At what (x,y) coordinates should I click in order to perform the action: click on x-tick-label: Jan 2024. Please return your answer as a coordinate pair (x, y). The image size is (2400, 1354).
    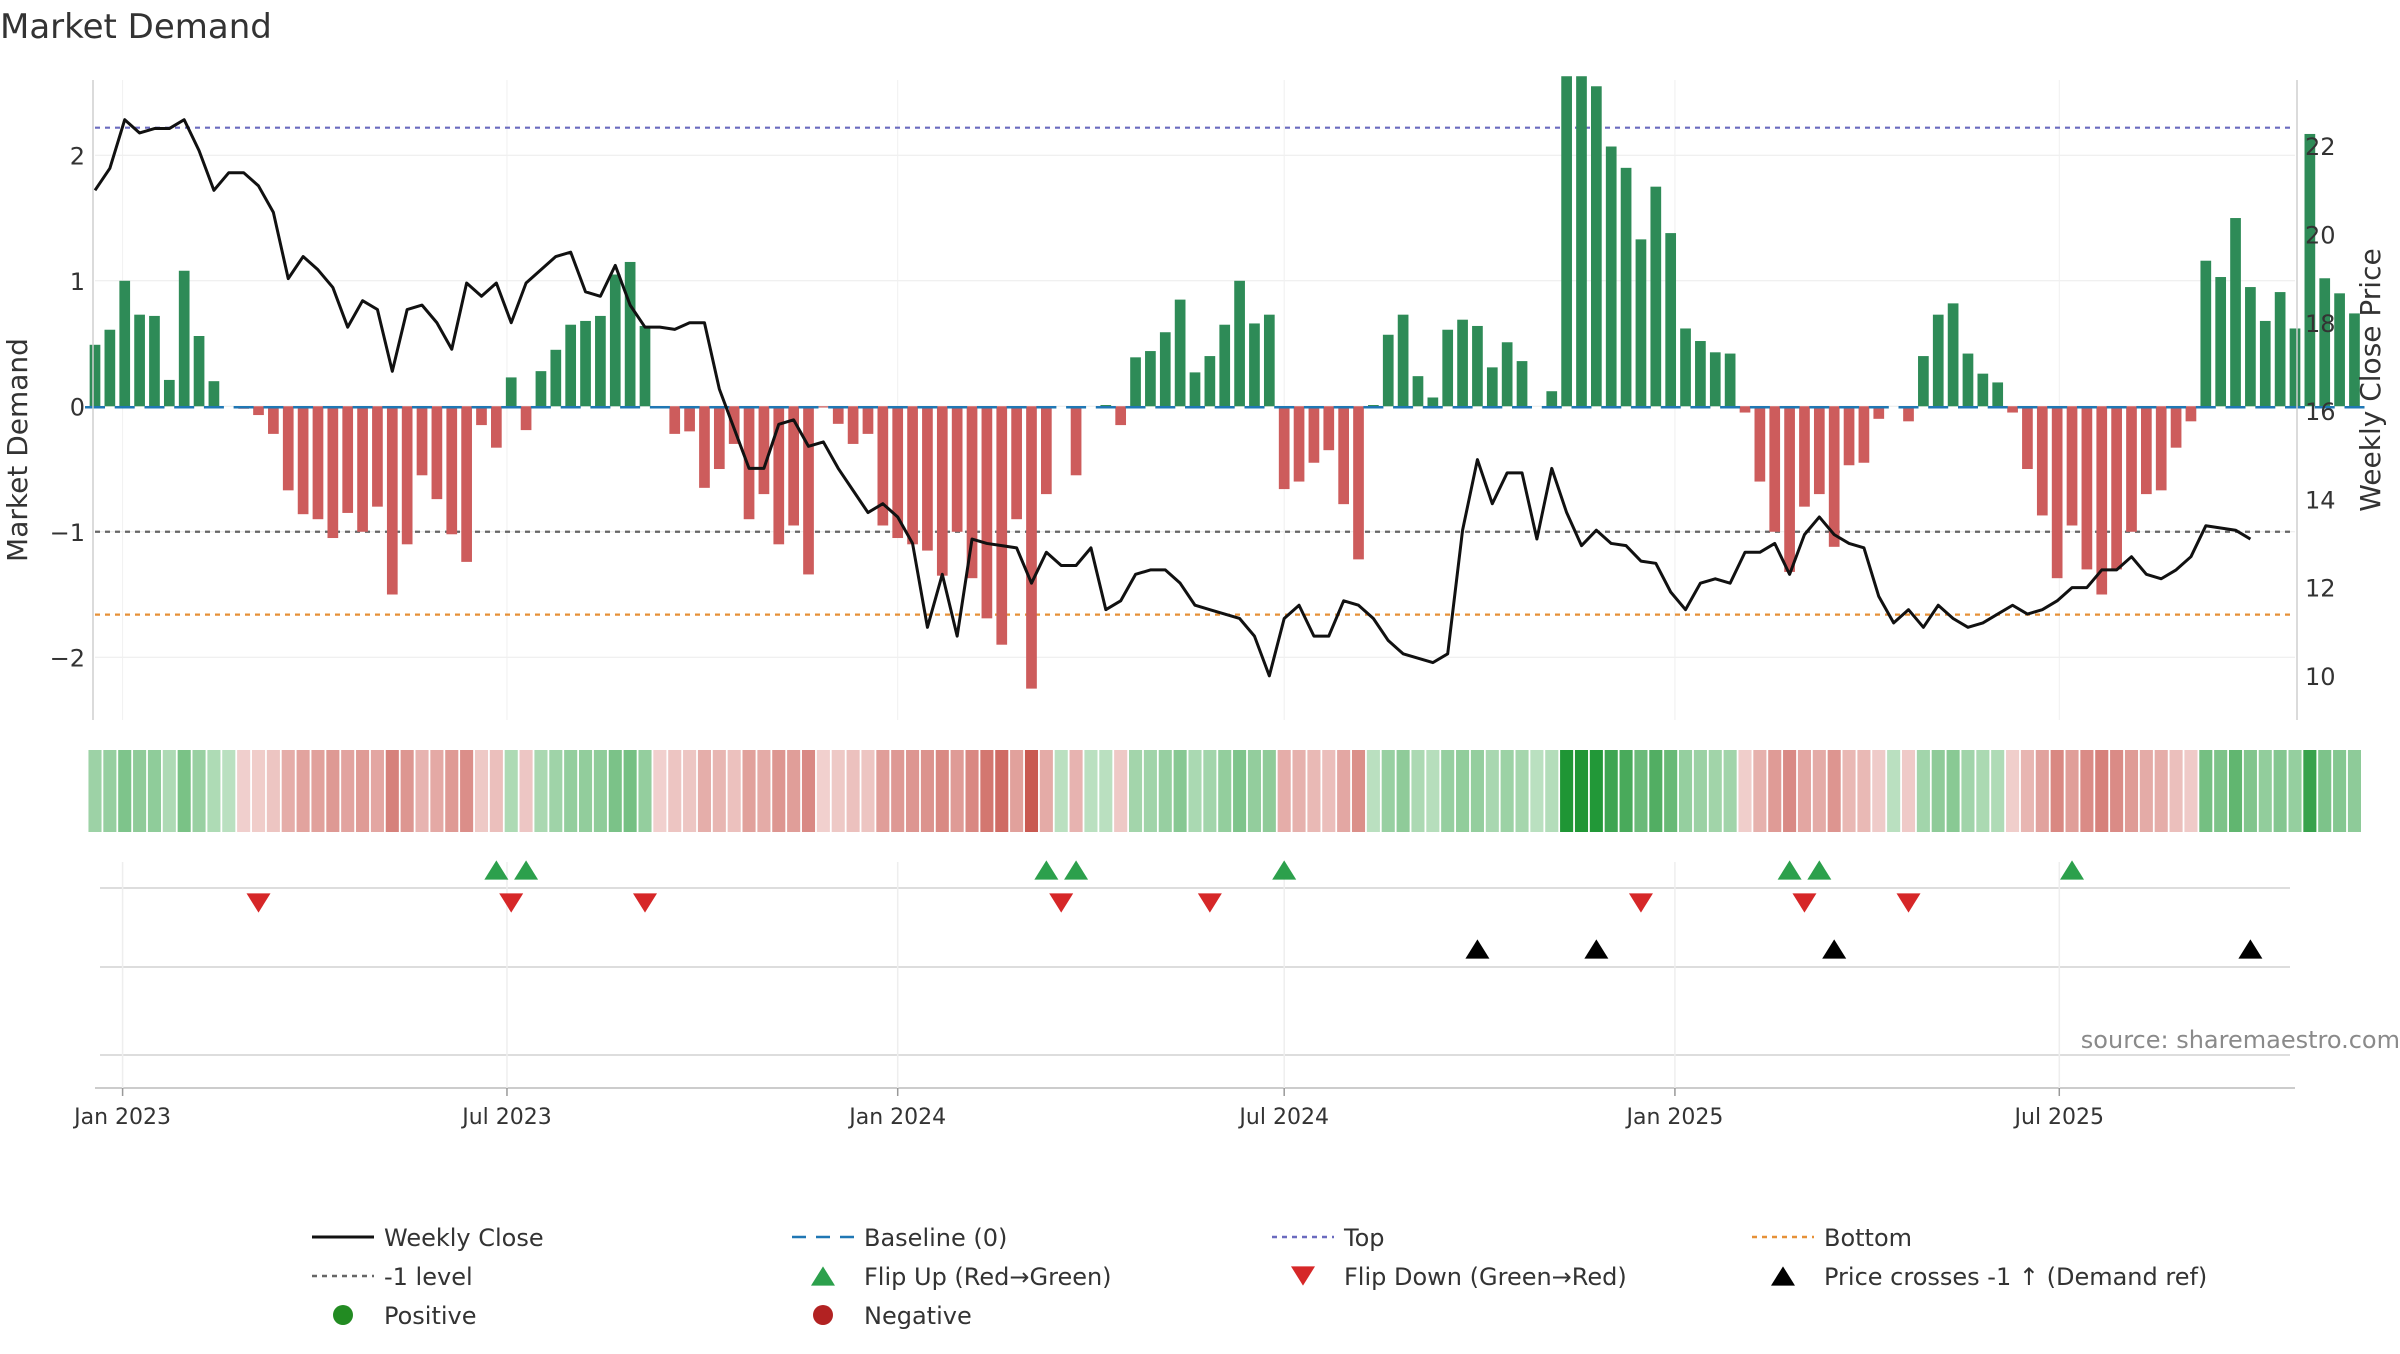
    Looking at the image, I should click on (896, 1117).